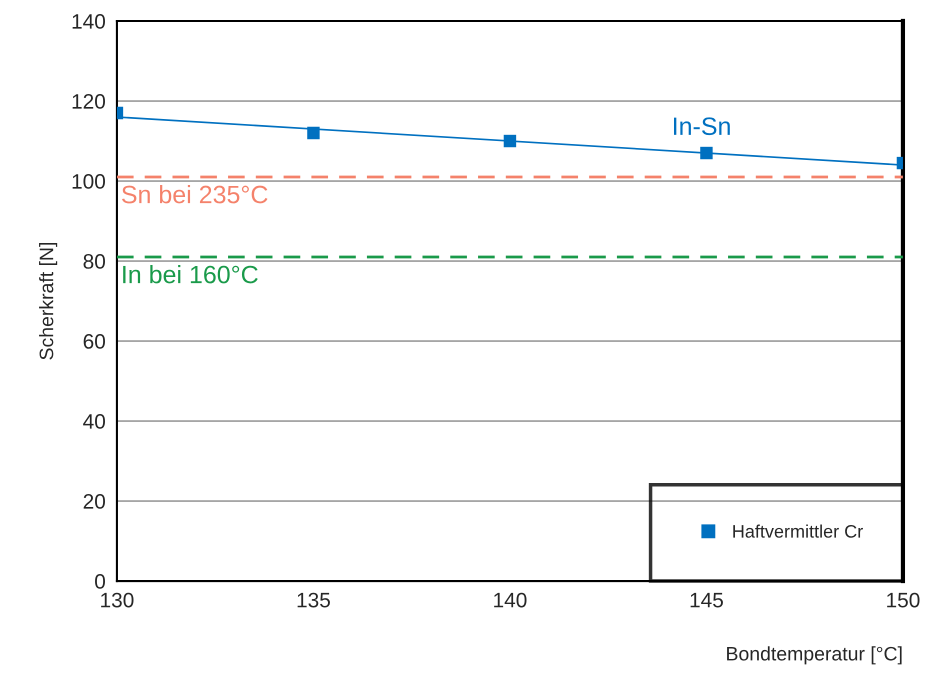 Image resolution: width=928 pixels, height=678 pixels. I want to click on series-label: In-Sn, so click(702, 126).